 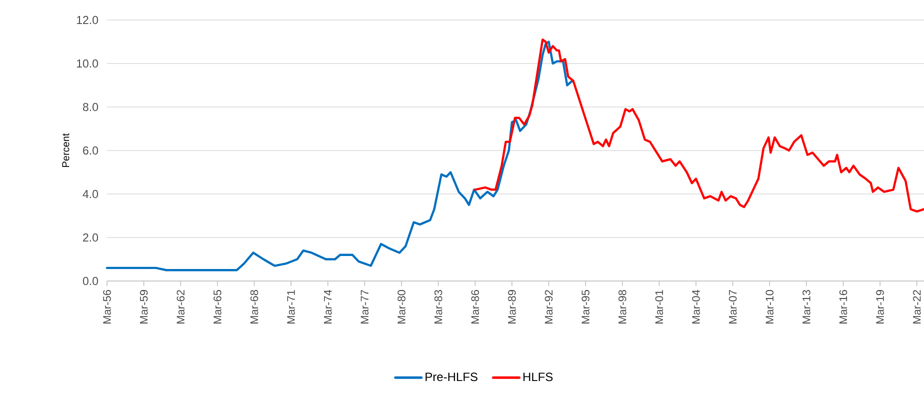 I want to click on x-tick-label: Mar-92, so click(x=548, y=307).